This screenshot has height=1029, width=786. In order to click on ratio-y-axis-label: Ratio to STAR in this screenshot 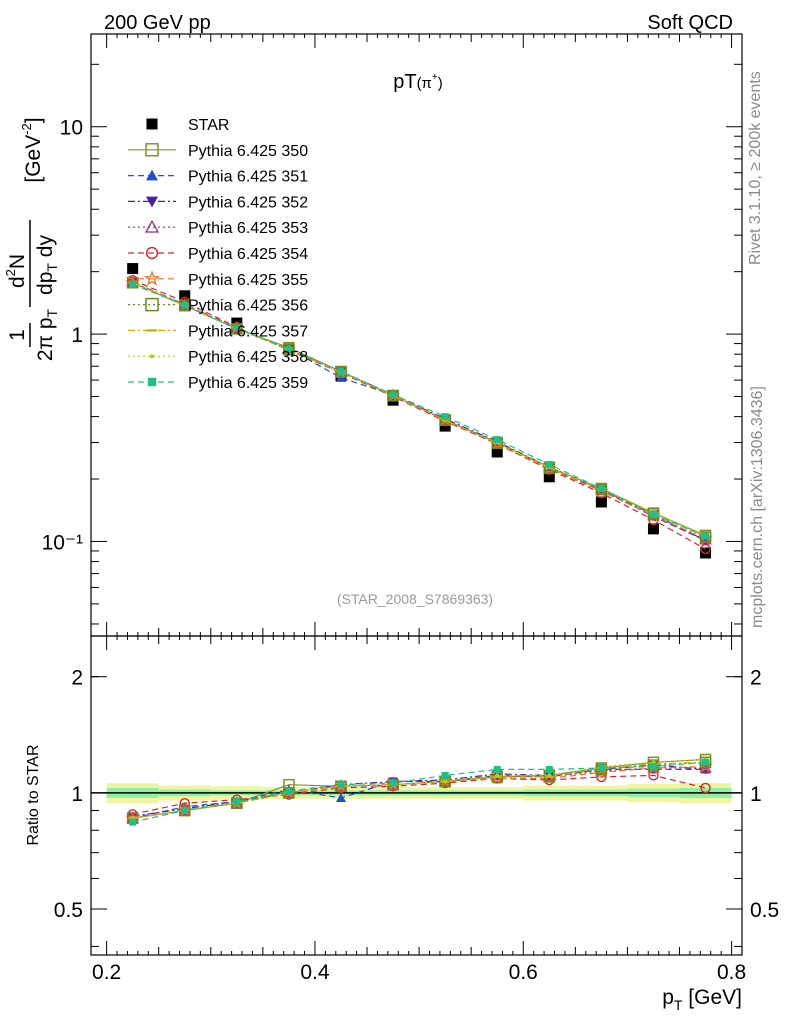, I will do `click(33, 794)`.